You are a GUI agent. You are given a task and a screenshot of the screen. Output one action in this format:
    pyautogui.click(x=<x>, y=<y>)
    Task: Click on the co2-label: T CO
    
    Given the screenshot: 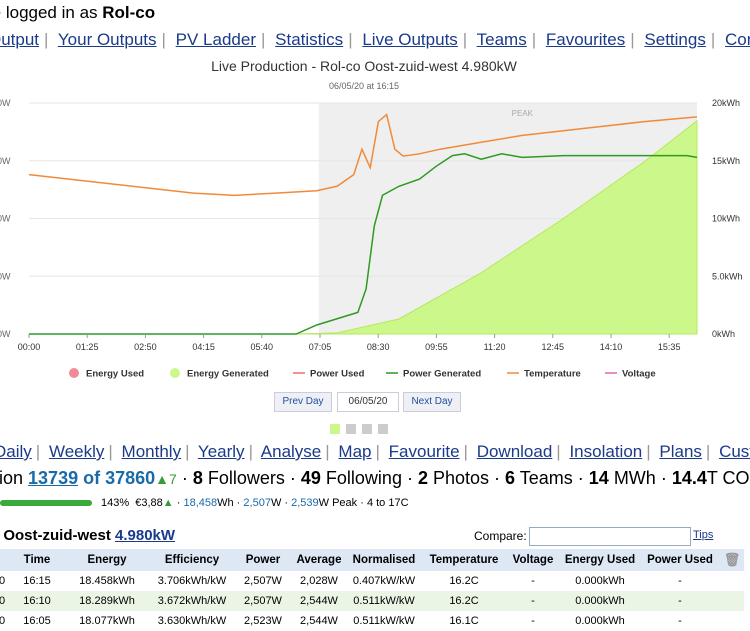 What is the action you would take?
    pyautogui.click(x=728, y=478)
    